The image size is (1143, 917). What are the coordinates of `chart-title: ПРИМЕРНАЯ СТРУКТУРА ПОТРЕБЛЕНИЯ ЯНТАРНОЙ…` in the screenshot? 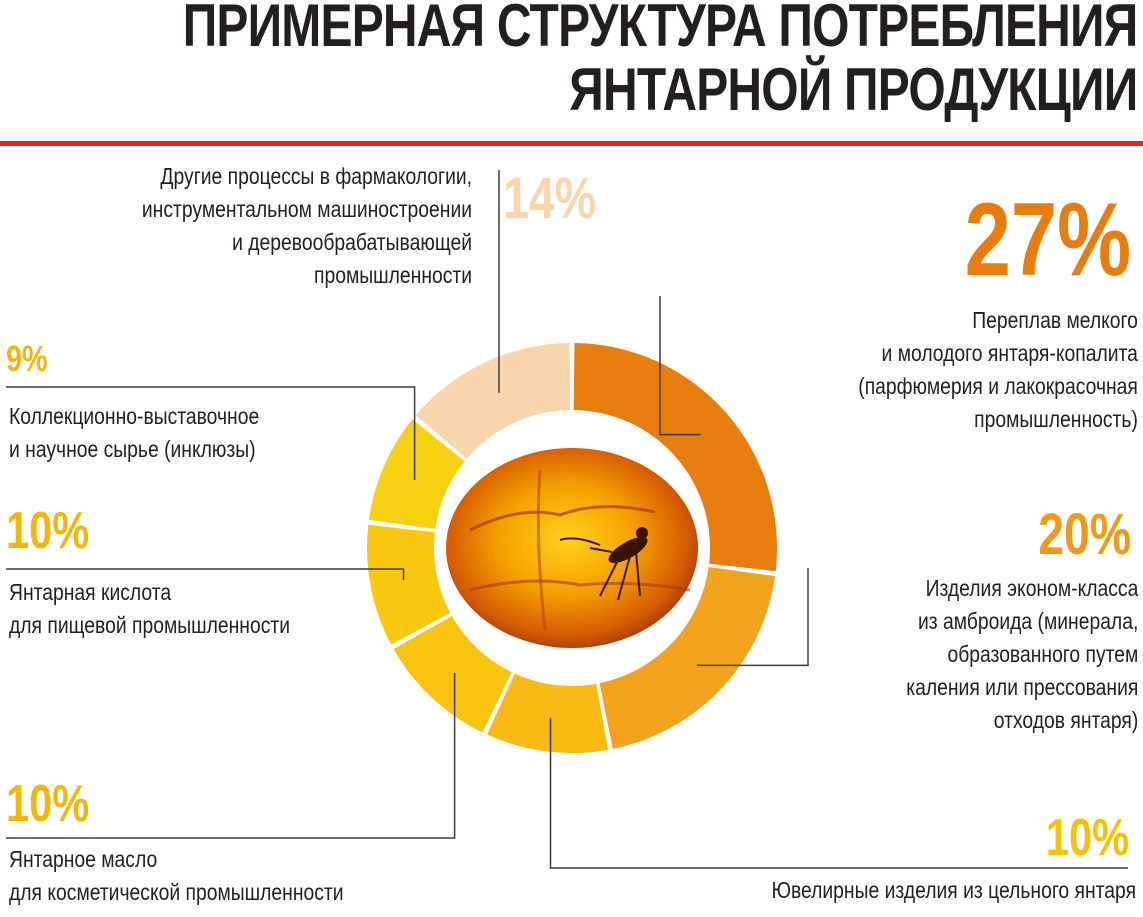 It's located at (660, 61).